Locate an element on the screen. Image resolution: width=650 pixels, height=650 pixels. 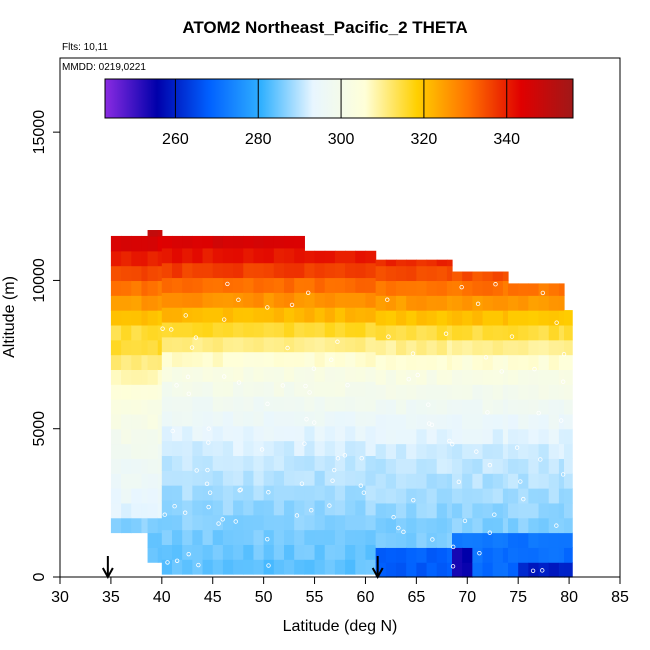
colorbar-tick-label: 320 is located at coordinates (424, 139).